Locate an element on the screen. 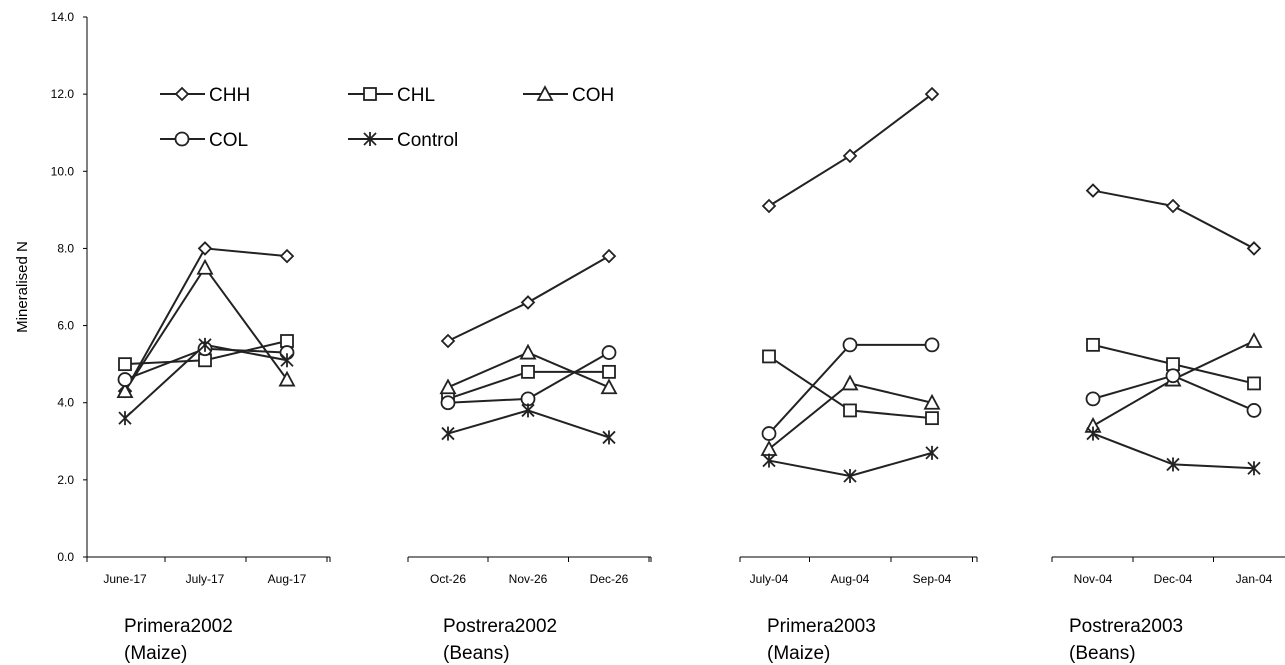 The image size is (1285, 665). y-tick-label: 4.0 is located at coordinates (65, 403).